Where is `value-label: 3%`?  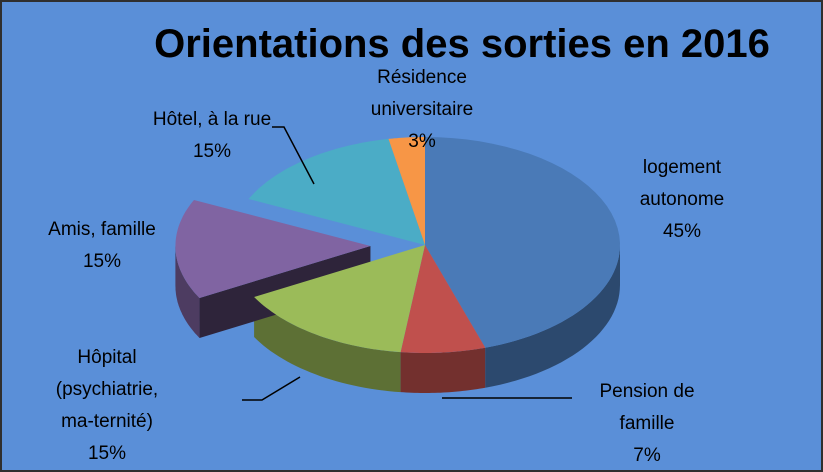 value-label: 3% is located at coordinates (422, 141).